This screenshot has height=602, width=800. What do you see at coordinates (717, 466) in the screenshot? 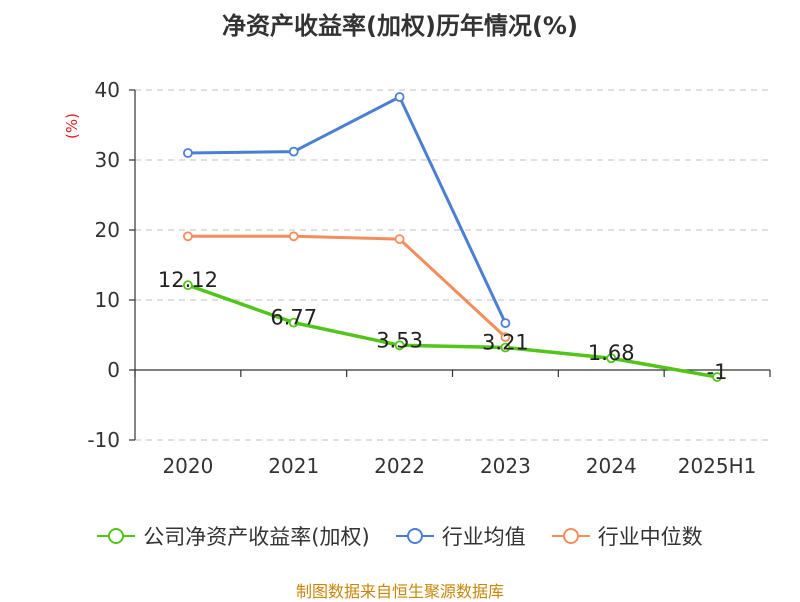
I see `x-tick-label: 2025H1` at bounding box center [717, 466].